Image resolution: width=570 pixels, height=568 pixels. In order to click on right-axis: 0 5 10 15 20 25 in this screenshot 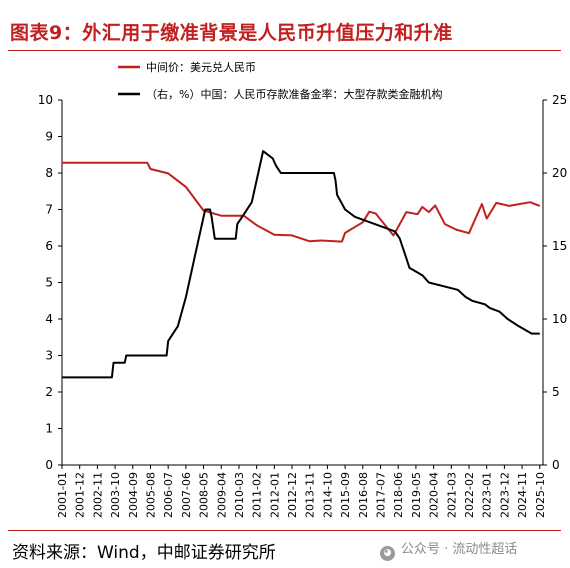, I will do `click(555, 282)`.